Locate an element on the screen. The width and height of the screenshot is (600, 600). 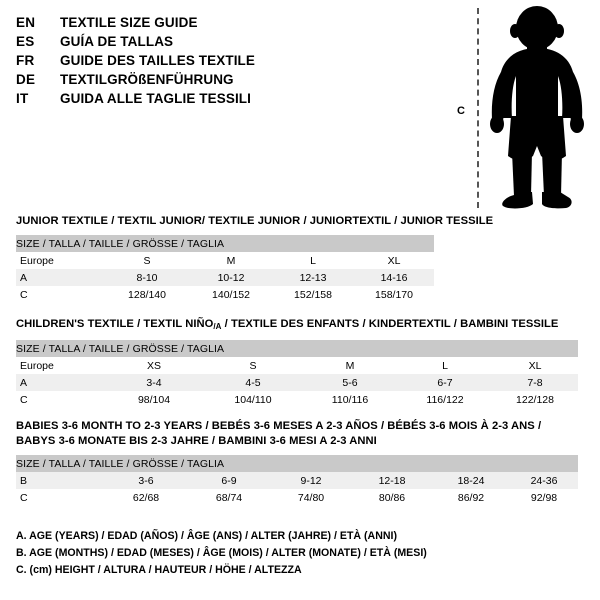
babies-row-label-b: B is located at coordinates (60, 480).